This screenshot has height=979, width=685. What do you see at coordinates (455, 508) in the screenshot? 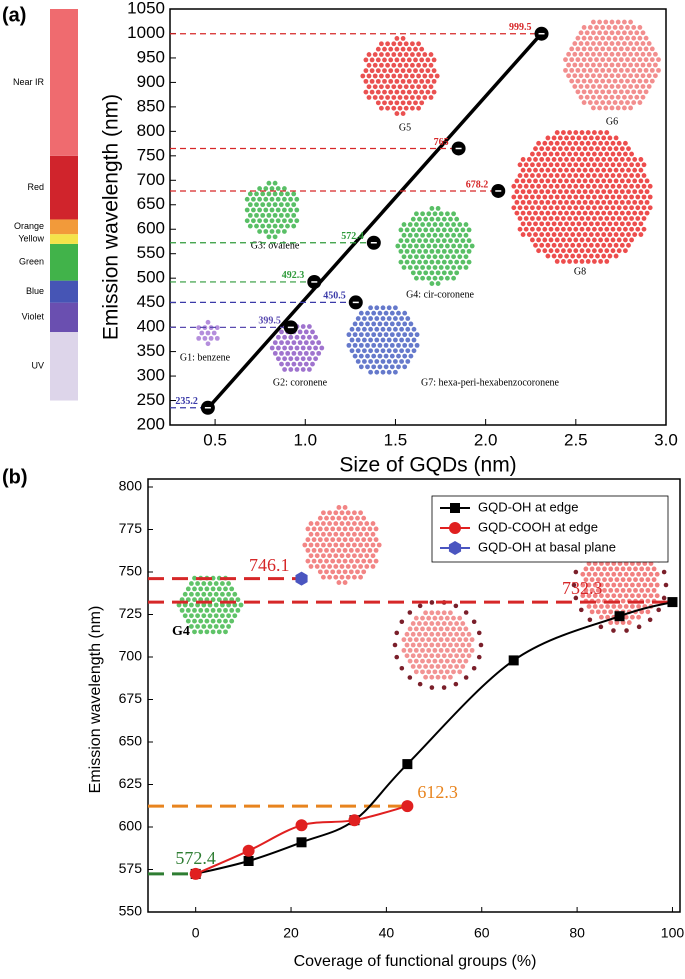
I see `legend-marker` at bounding box center [455, 508].